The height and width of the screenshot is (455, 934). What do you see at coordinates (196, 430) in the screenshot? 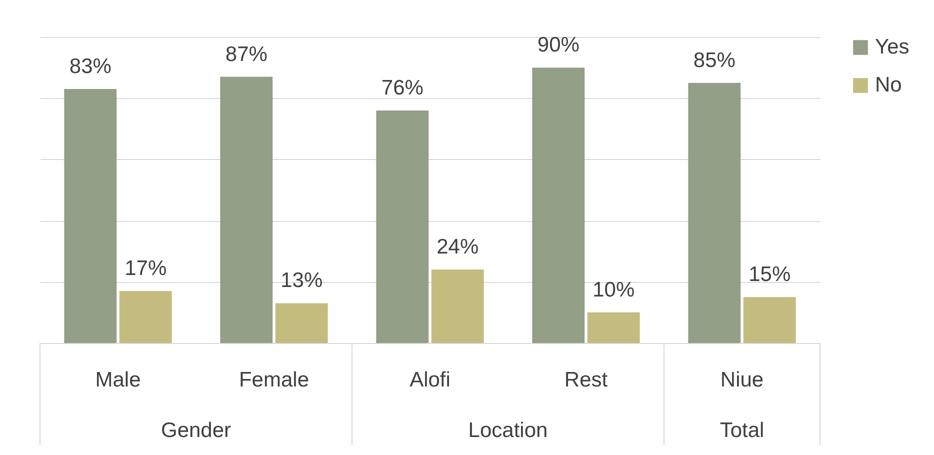
I see `text: Gender` at bounding box center [196, 430].